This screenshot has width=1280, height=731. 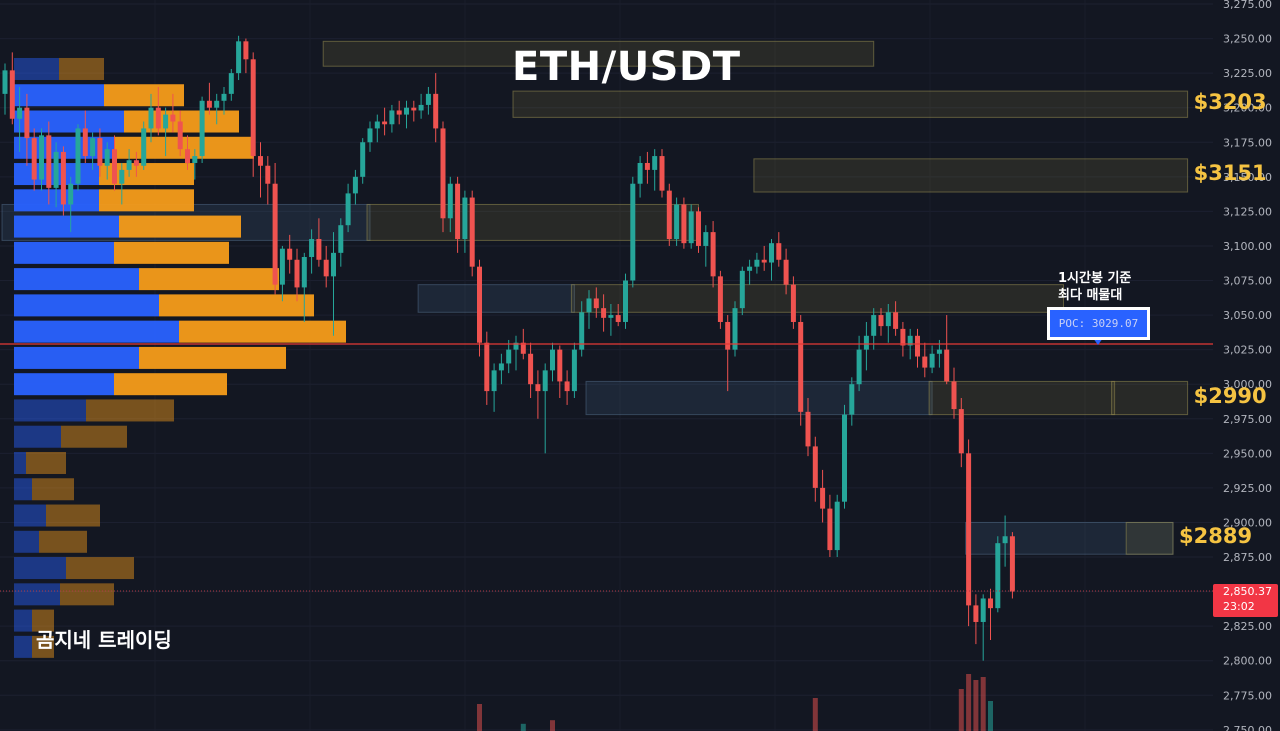 I want to click on poc-annotation: 1시간봉 기준 최다 매물대, so click(x=1118, y=287).